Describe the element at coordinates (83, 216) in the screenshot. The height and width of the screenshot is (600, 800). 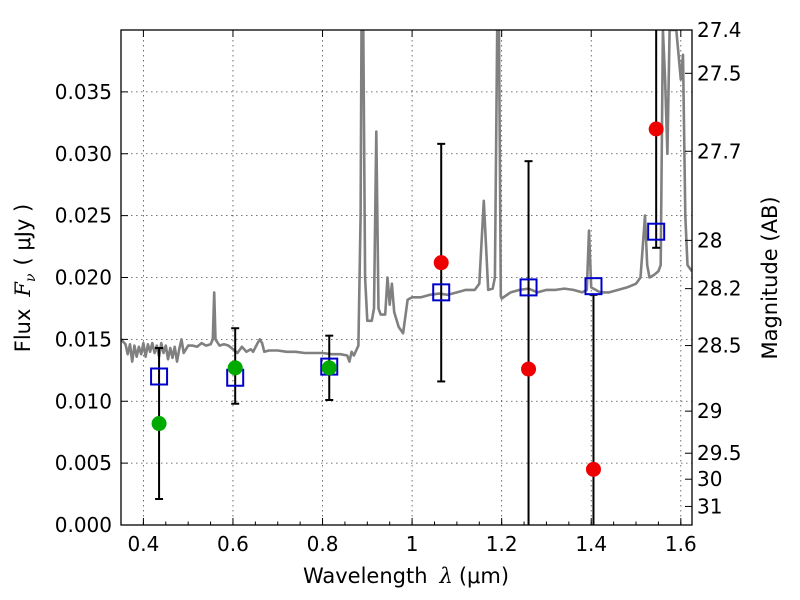
I see `y-tick-label: 0.025` at that location.